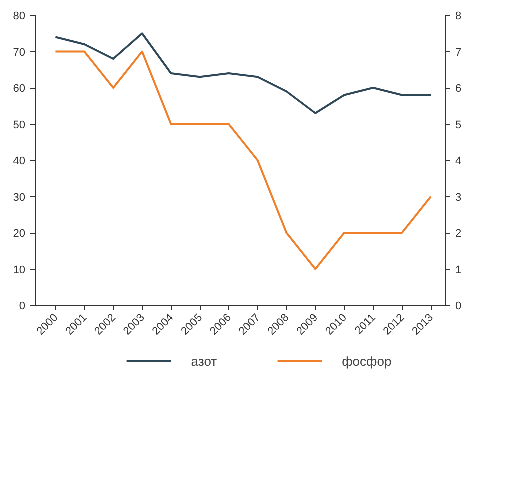  What do you see at coordinates (19, 16) in the screenshot?
I see `y-tick-label: 80` at bounding box center [19, 16].